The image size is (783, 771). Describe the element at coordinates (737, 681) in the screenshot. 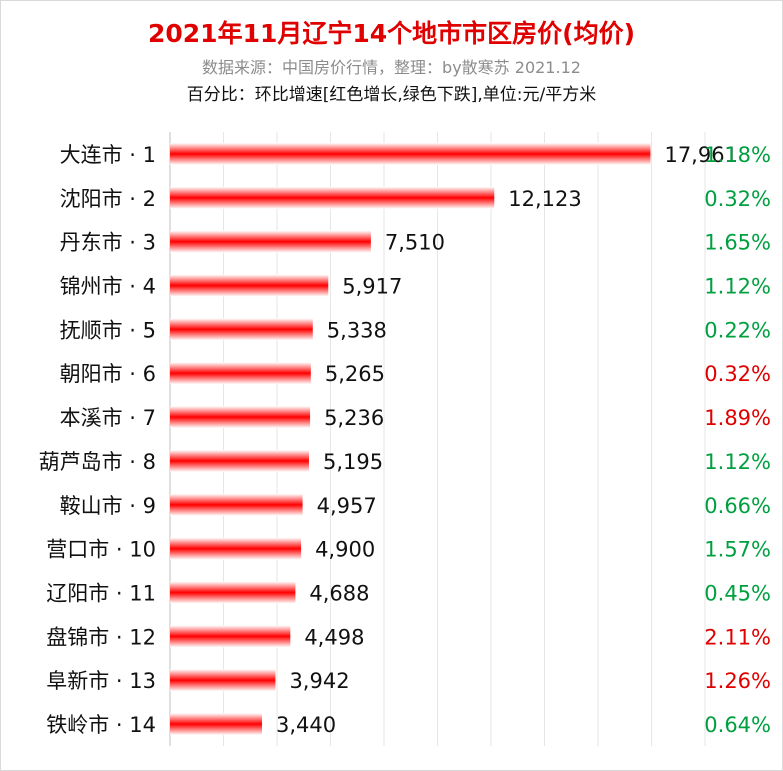

I see `change-pct-label: 1.26%` at that location.